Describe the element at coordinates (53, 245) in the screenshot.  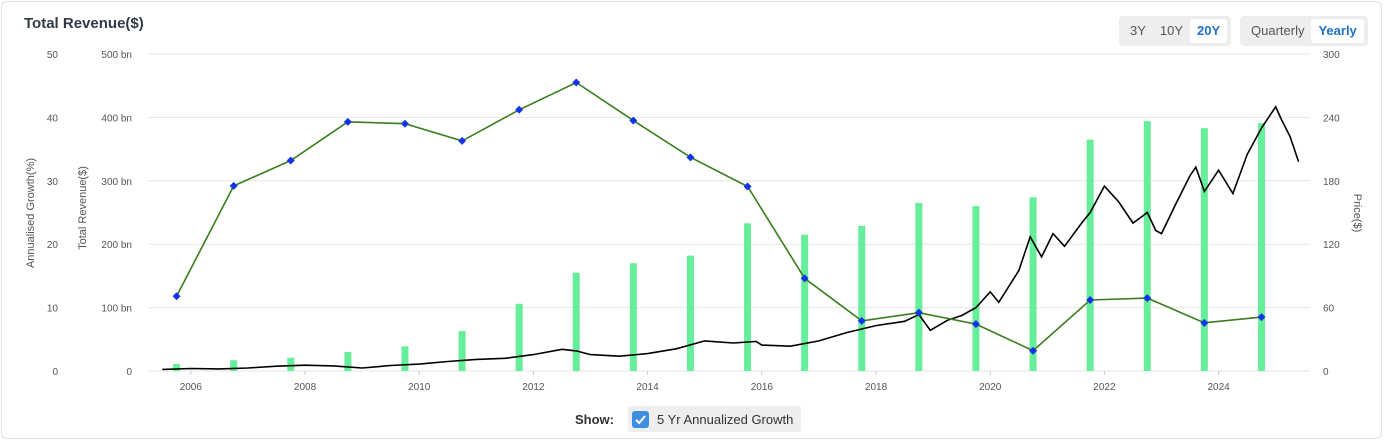
I see `left-axis-tick: 20` at that location.